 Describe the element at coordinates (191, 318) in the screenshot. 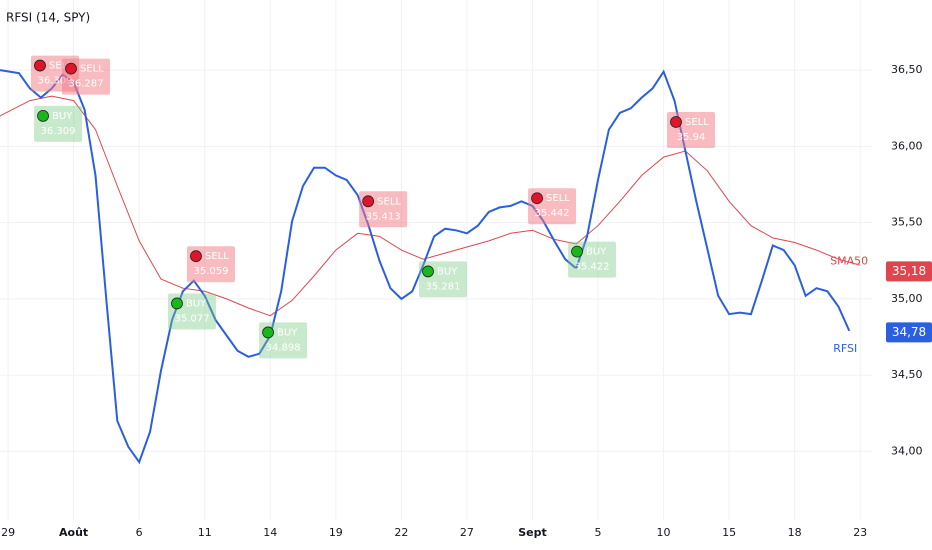

I see `signal-label: 35.077` at that location.